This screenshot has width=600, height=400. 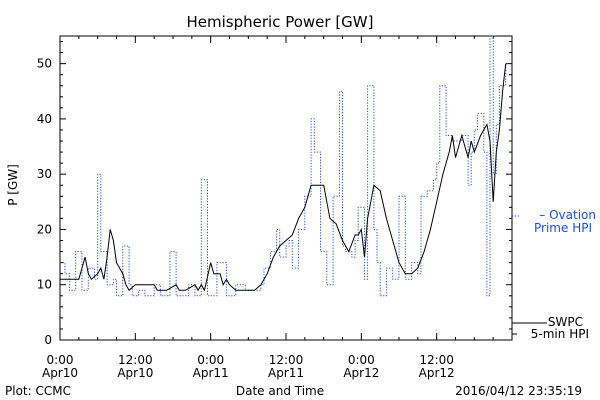 What do you see at coordinates (13, 185) in the screenshot?
I see `y-axis-label: P [GW]` at bounding box center [13, 185].